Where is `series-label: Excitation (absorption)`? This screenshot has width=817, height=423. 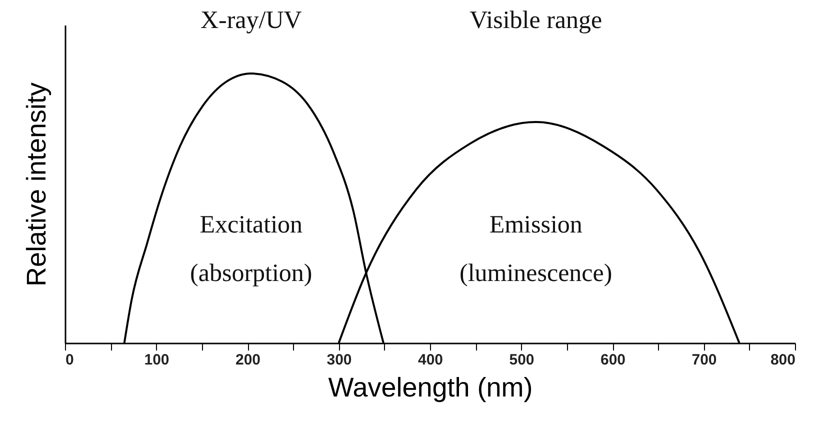 series-label: Excitation (absorption) is located at coordinates (251, 249).